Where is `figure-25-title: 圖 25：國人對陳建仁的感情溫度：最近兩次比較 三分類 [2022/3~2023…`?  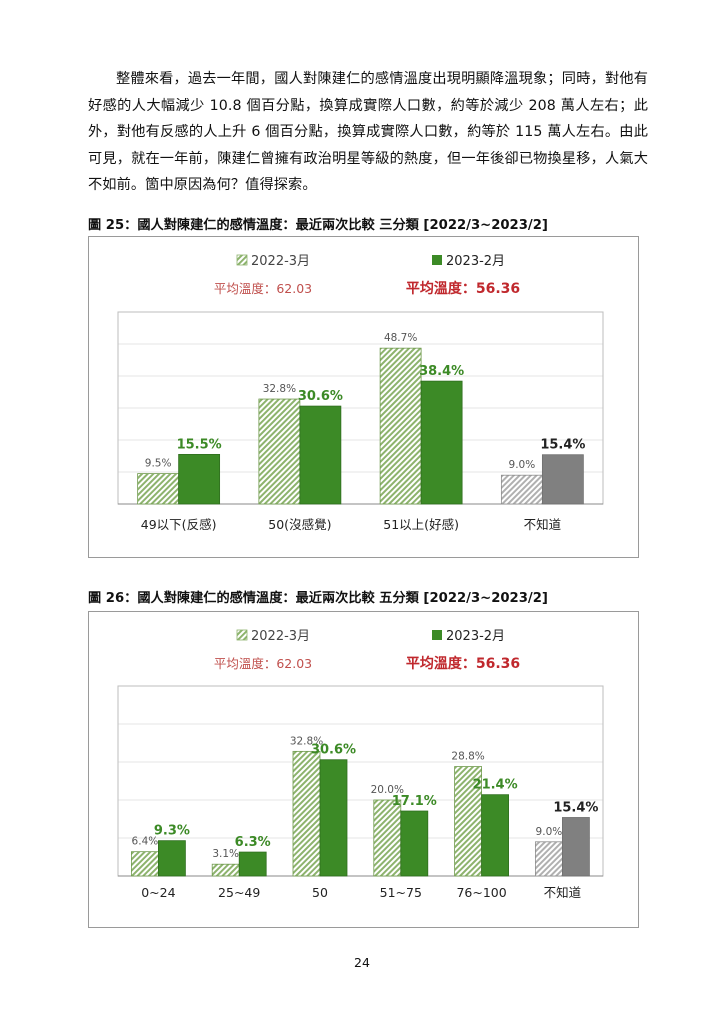
figure-25-title: 圖 25：國人對陳建仁的感情溫度：最近兩次比較 三分類 [2022/3~2023… is located at coordinates (318, 225).